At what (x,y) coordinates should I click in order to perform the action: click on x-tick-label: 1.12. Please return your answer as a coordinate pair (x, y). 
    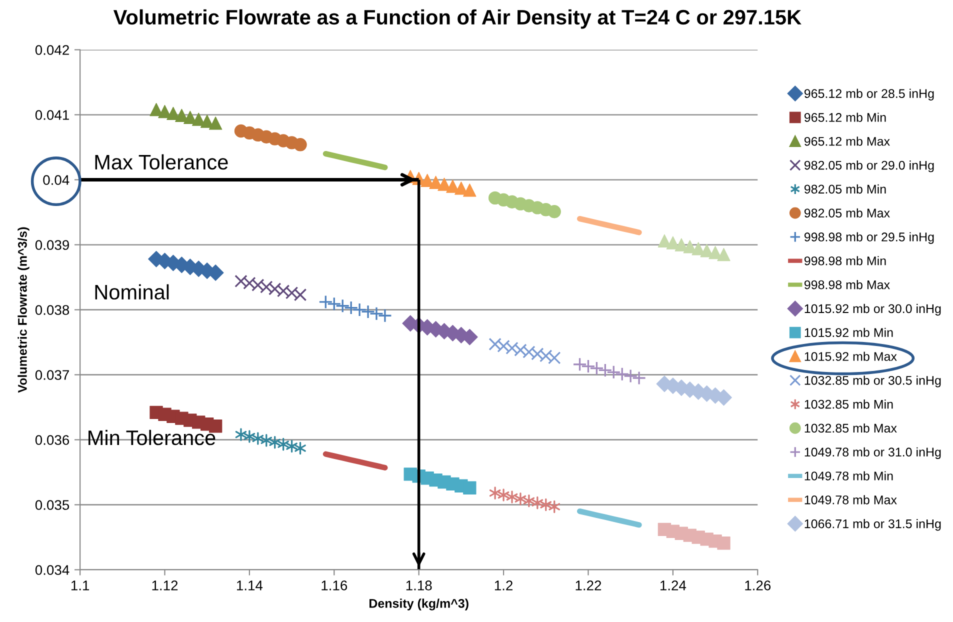
    Looking at the image, I should click on (165, 585).